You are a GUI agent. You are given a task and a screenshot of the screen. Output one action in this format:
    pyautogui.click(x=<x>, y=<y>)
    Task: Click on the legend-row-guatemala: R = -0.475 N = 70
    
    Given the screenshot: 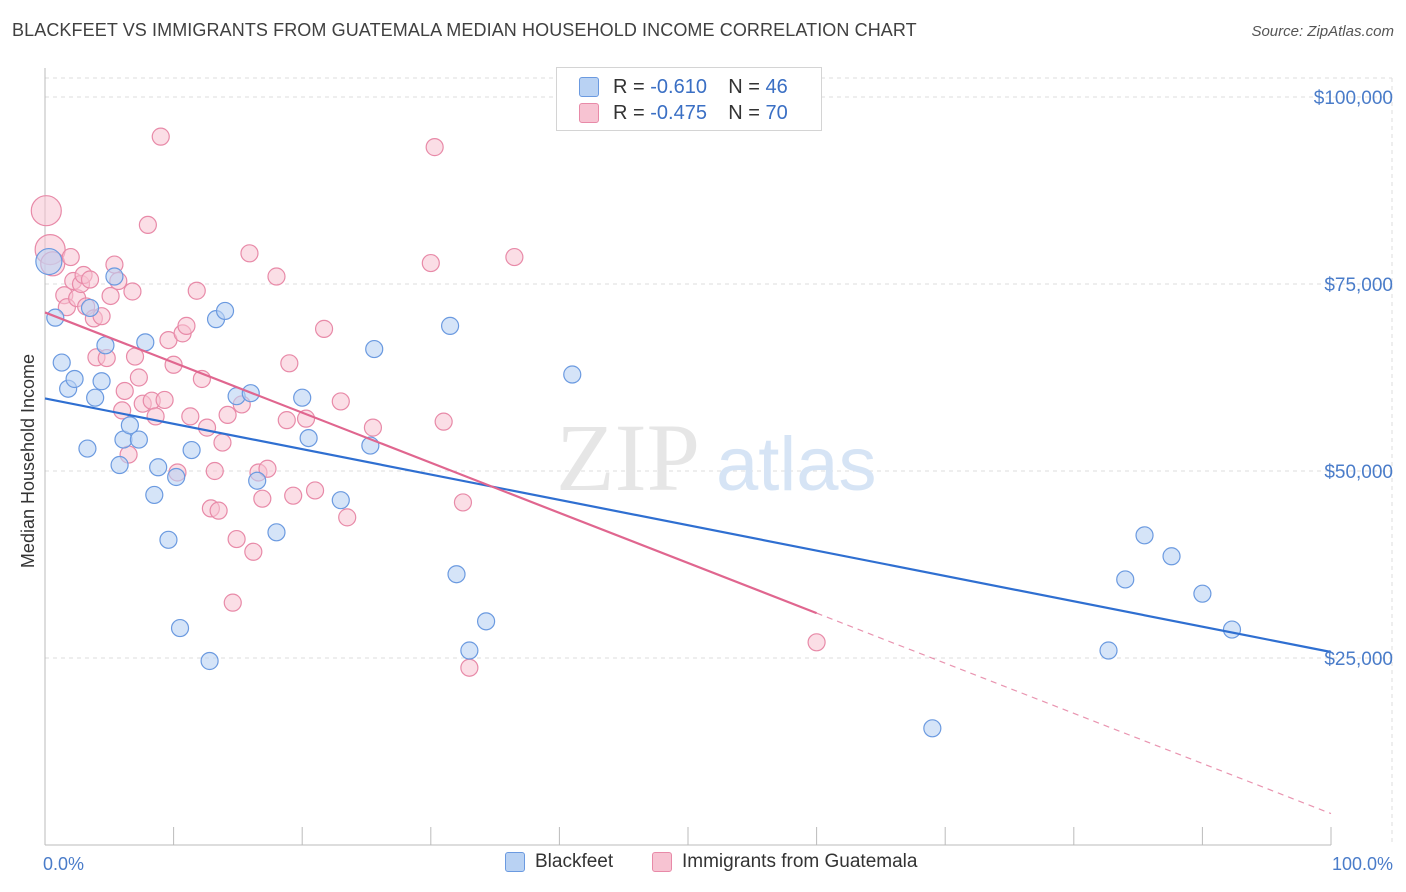 What is the action you would take?
    pyautogui.click(x=683, y=113)
    